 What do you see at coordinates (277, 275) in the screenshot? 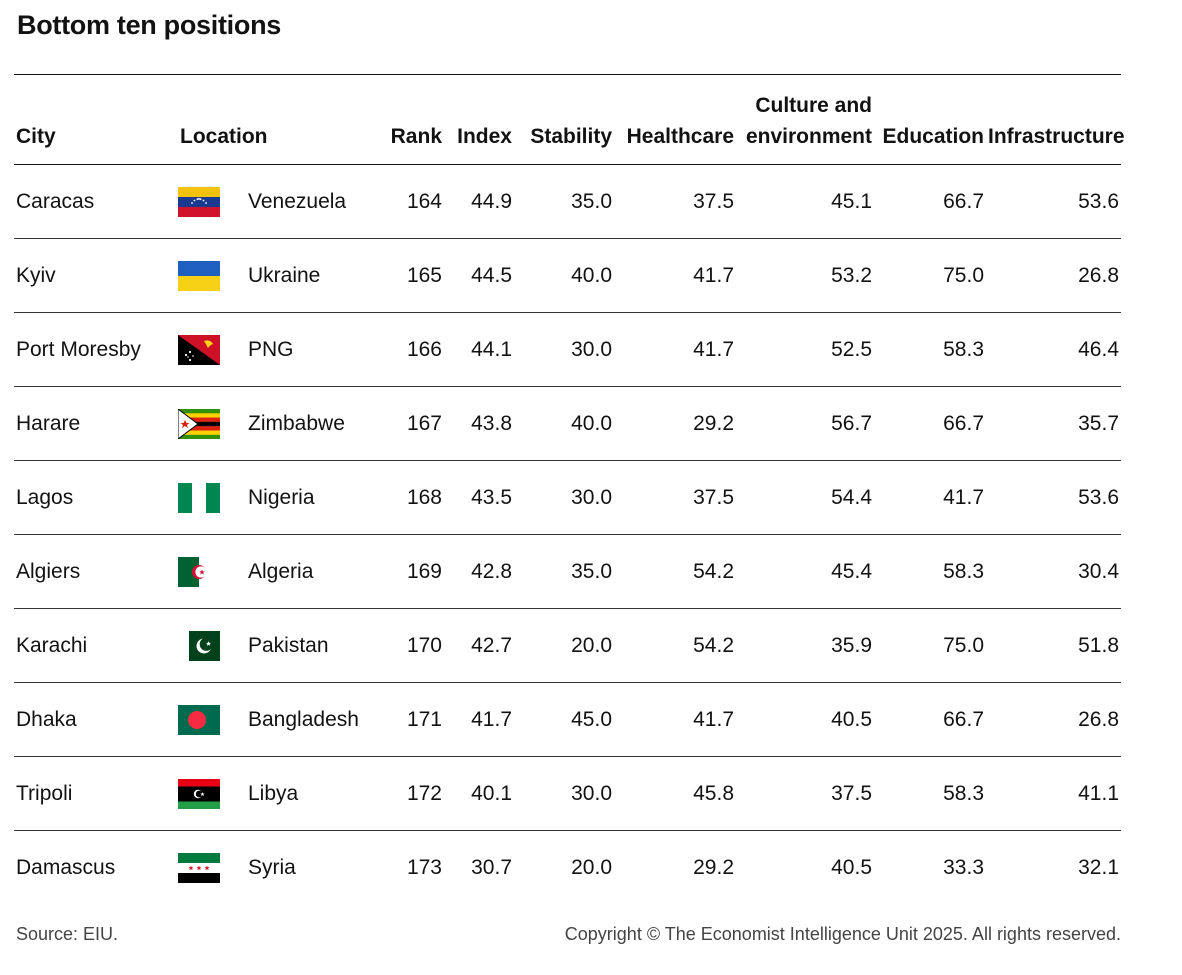
I see `location-cell: Ukraine` at bounding box center [277, 275].